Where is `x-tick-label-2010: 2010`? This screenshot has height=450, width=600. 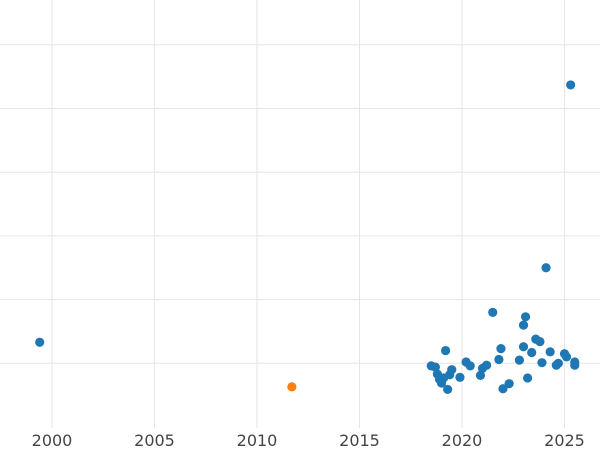
x-tick-label-2010: 2010 is located at coordinates (257, 440).